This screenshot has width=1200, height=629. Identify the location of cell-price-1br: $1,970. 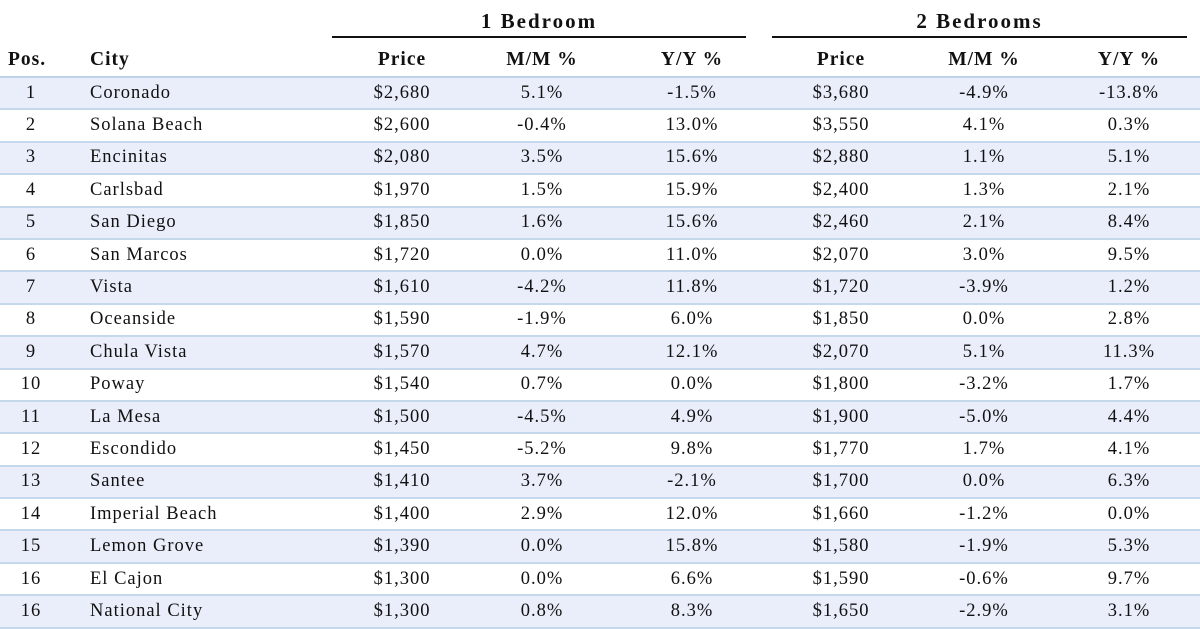
(402, 191).